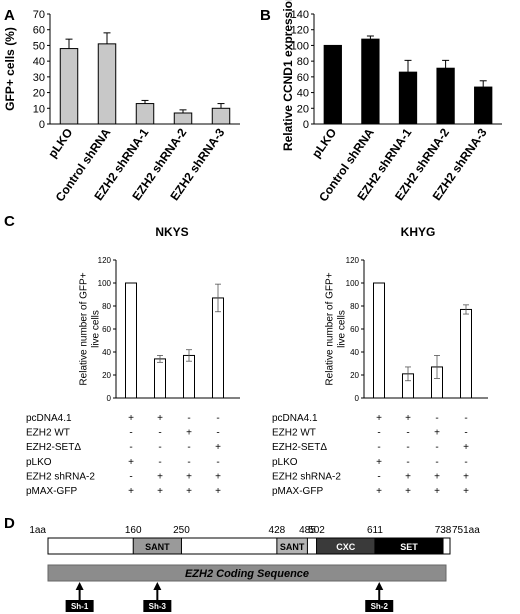 This screenshot has height=614, width=520. What do you see at coordinates (307, 530) in the screenshot?
I see `position-label: 485` at bounding box center [307, 530].